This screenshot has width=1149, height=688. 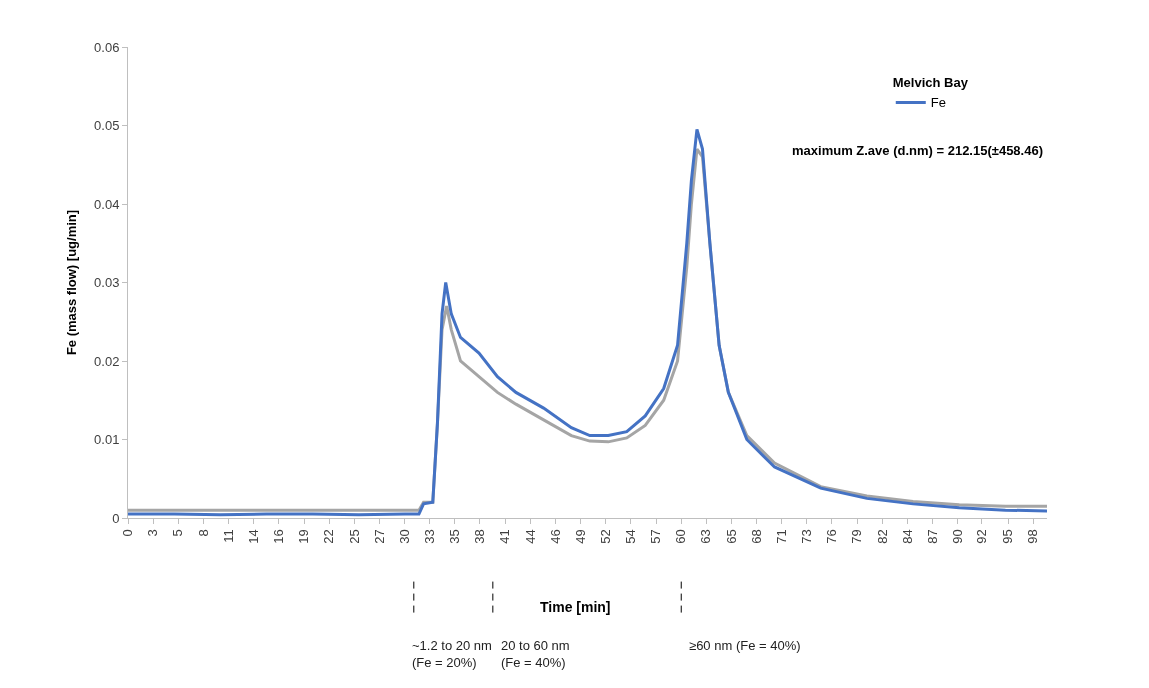 What do you see at coordinates (575, 607) in the screenshot?
I see `x-axis-title: Time [min]` at bounding box center [575, 607].